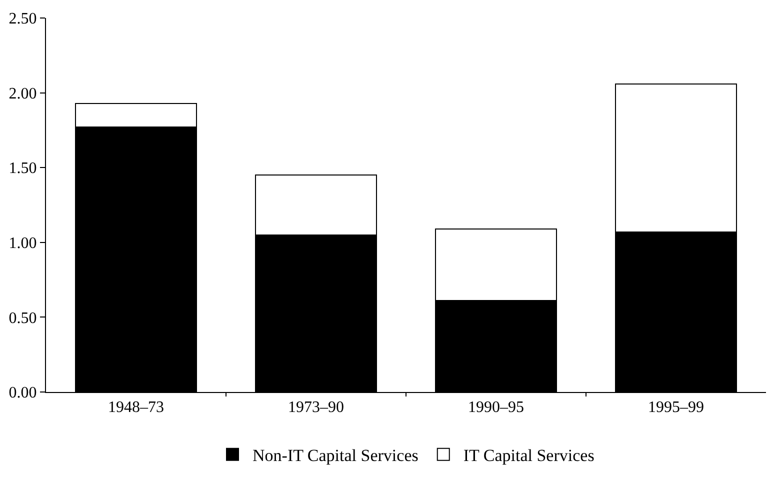  Describe the element at coordinates (496, 407) in the screenshot. I see `x-tick-label: 1990–95` at that location.